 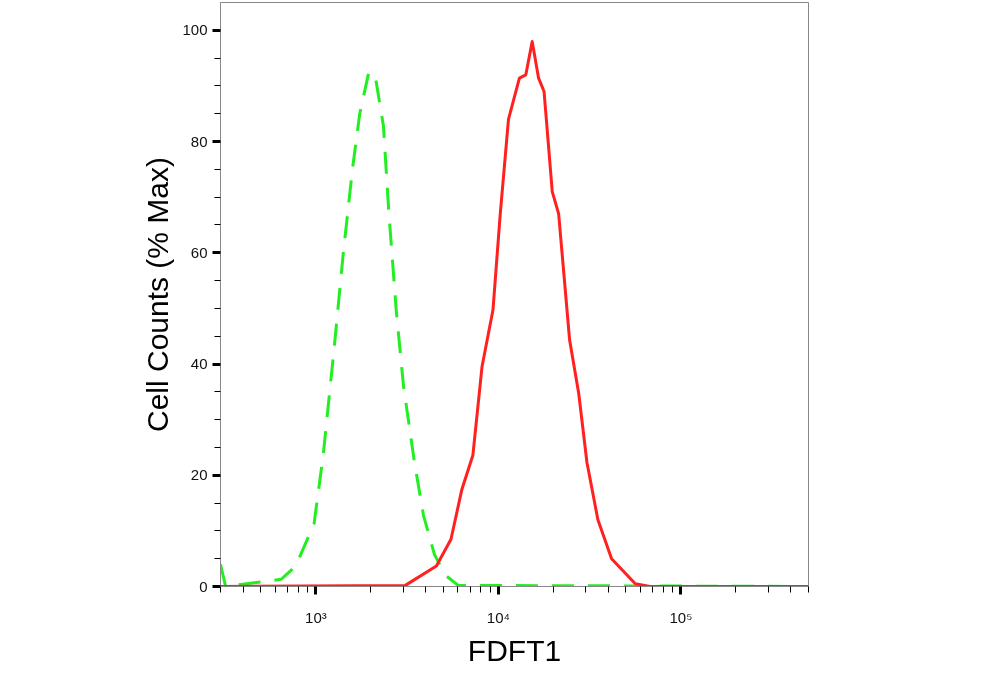 What do you see at coordinates (203, 586) in the screenshot?
I see `y-tick-label: 0` at bounding box center [203, 586].